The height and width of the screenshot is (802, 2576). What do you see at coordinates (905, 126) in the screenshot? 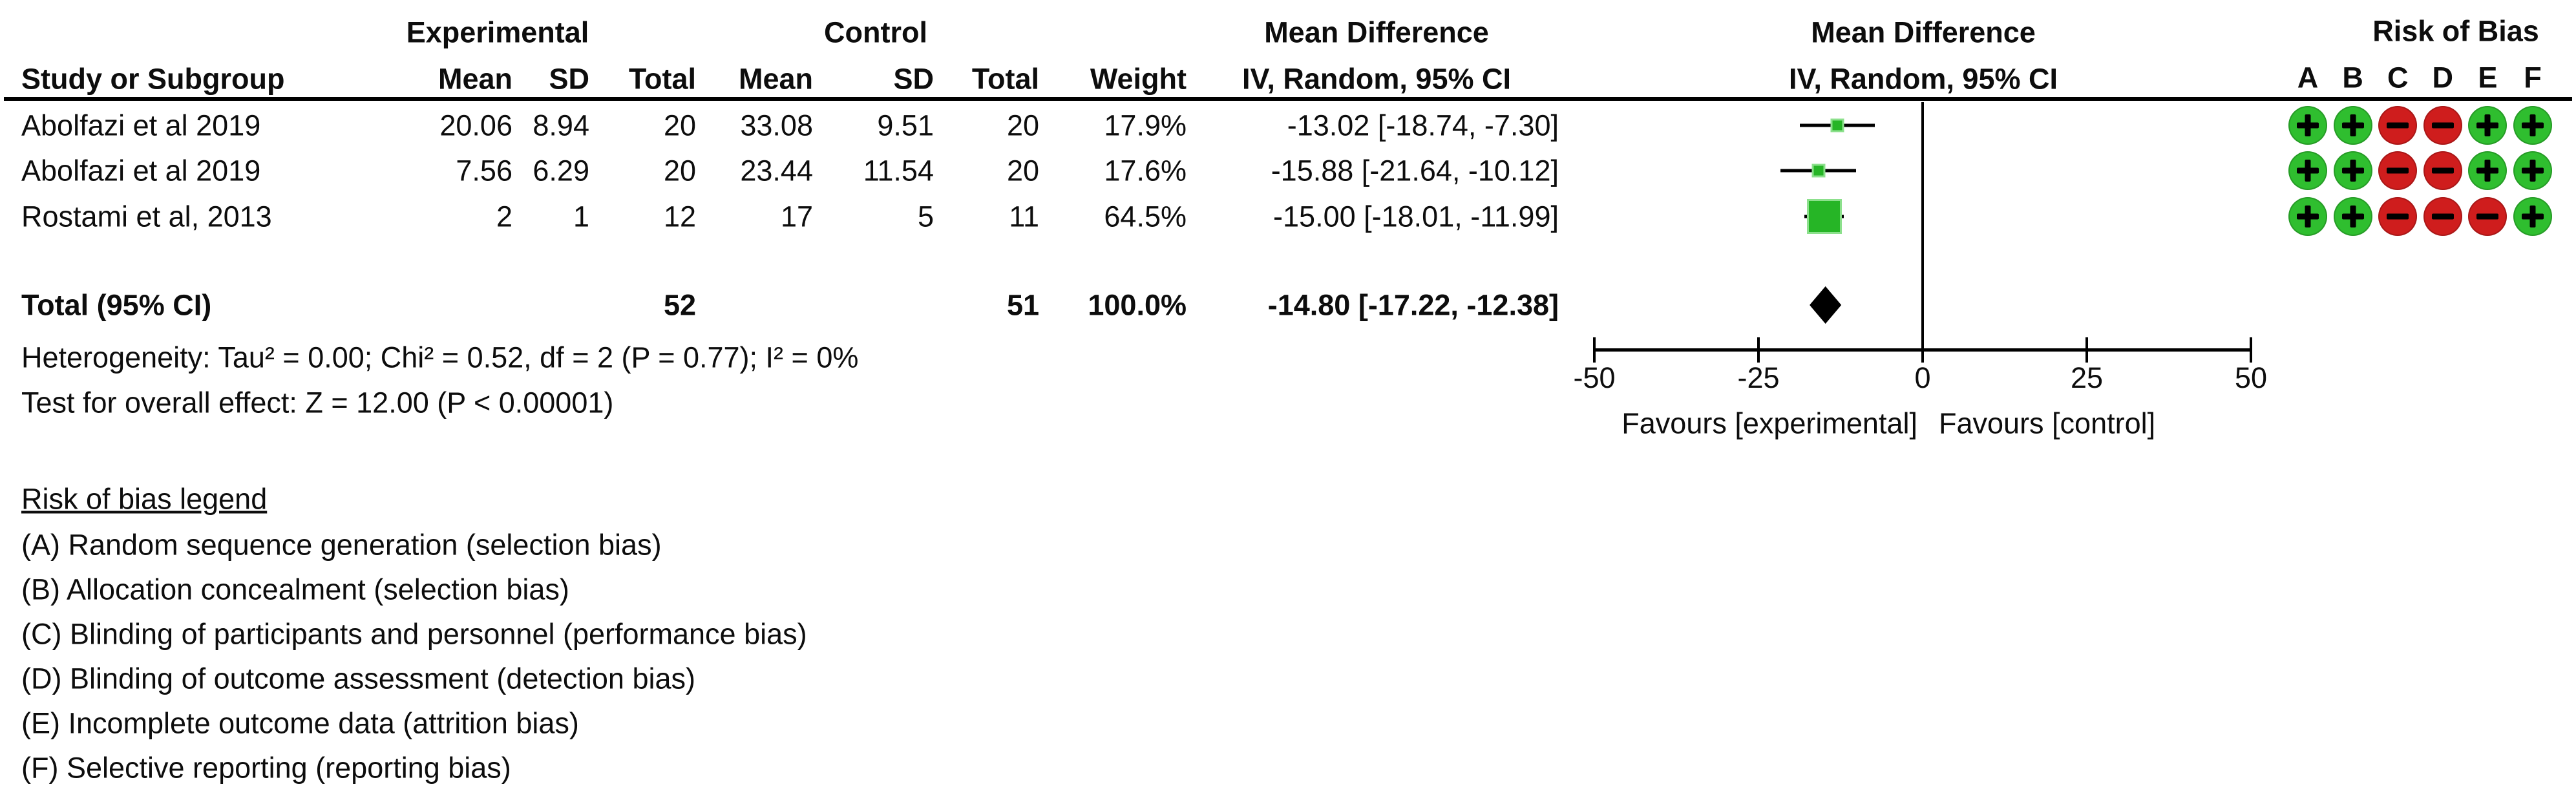
I see `ctl-sd-value: 9.51` at bounding box center [905, 126].